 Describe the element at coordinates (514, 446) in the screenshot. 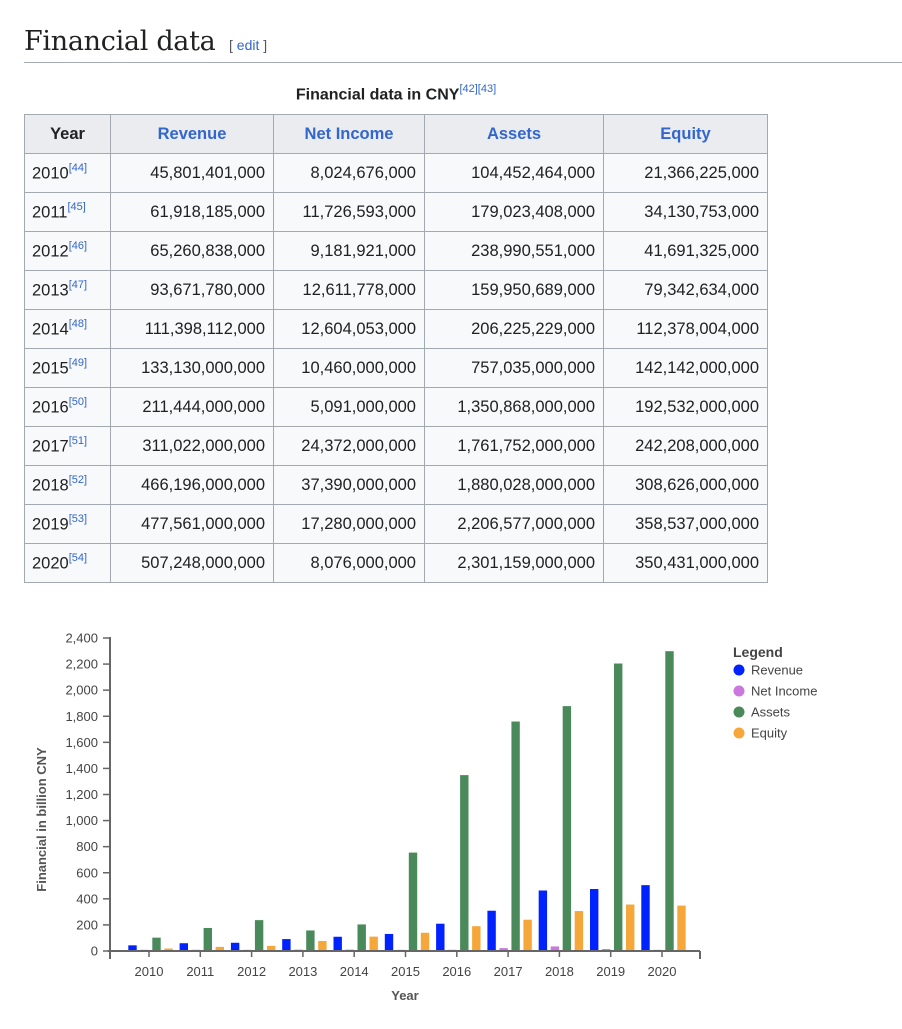

I see `assets-cell: 1,761,752,000,000` at that location.